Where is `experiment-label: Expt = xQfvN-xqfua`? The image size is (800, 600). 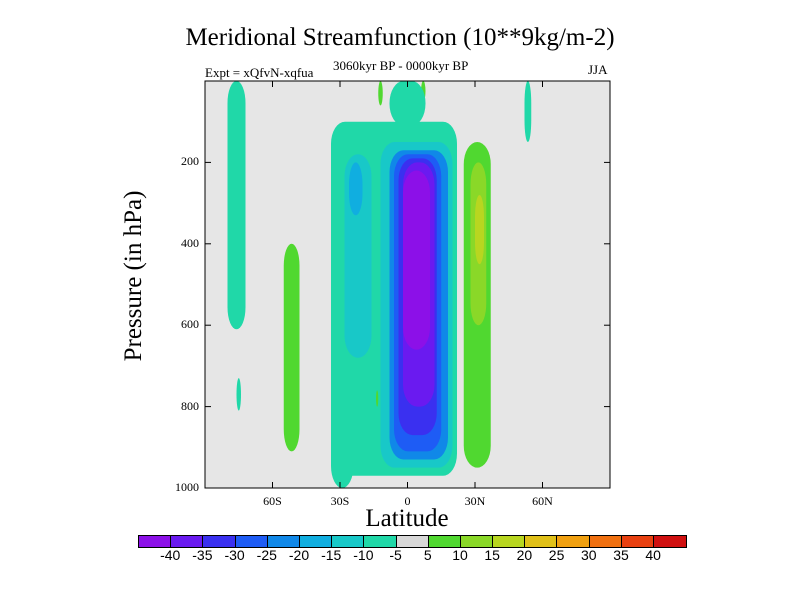
experiment-label: Expt = xQfvN-xqfua is located at coordinates (259, 72).